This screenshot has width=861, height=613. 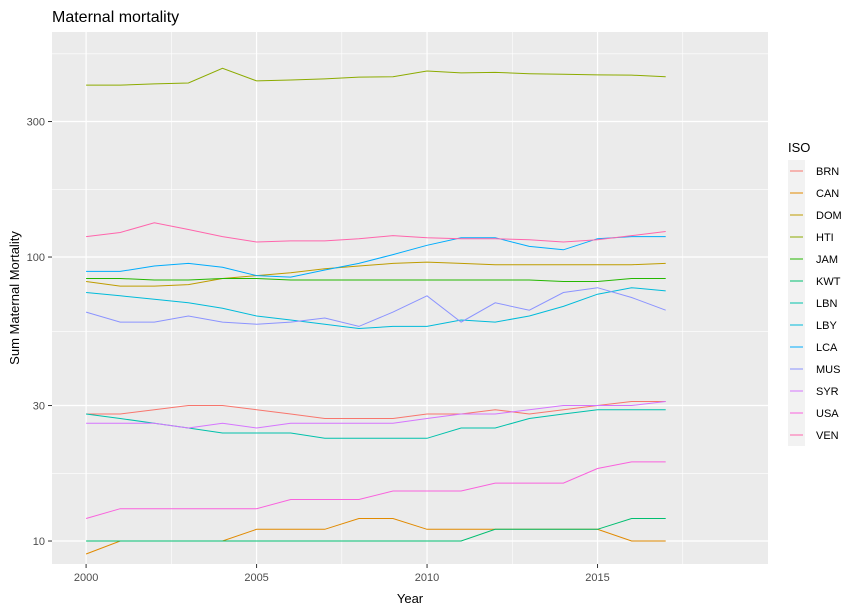 What do you see at coordinates (342, 574) in the screenshot?
I see `x-axis-ticks: 2000 2005 2010 2015` at bounding box center [342, 574].